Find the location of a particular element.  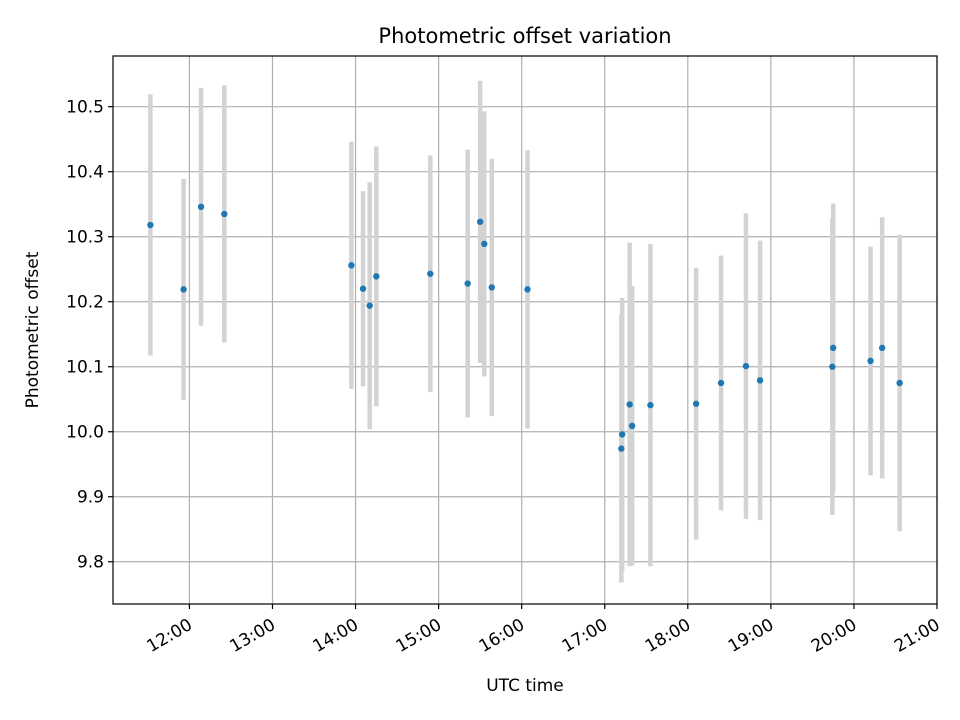

y-tick-label: 9.8 is located at coordinates (90, 563).